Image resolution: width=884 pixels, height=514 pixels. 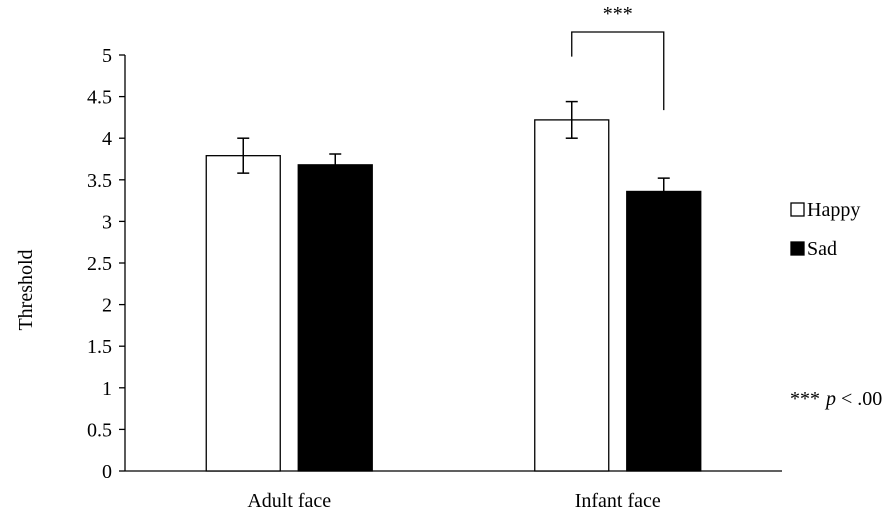 What do you see at coordinates (860, 399) in the screenshot?
I see `p-value-threshold: < .001` at bounding box center [860, 399].